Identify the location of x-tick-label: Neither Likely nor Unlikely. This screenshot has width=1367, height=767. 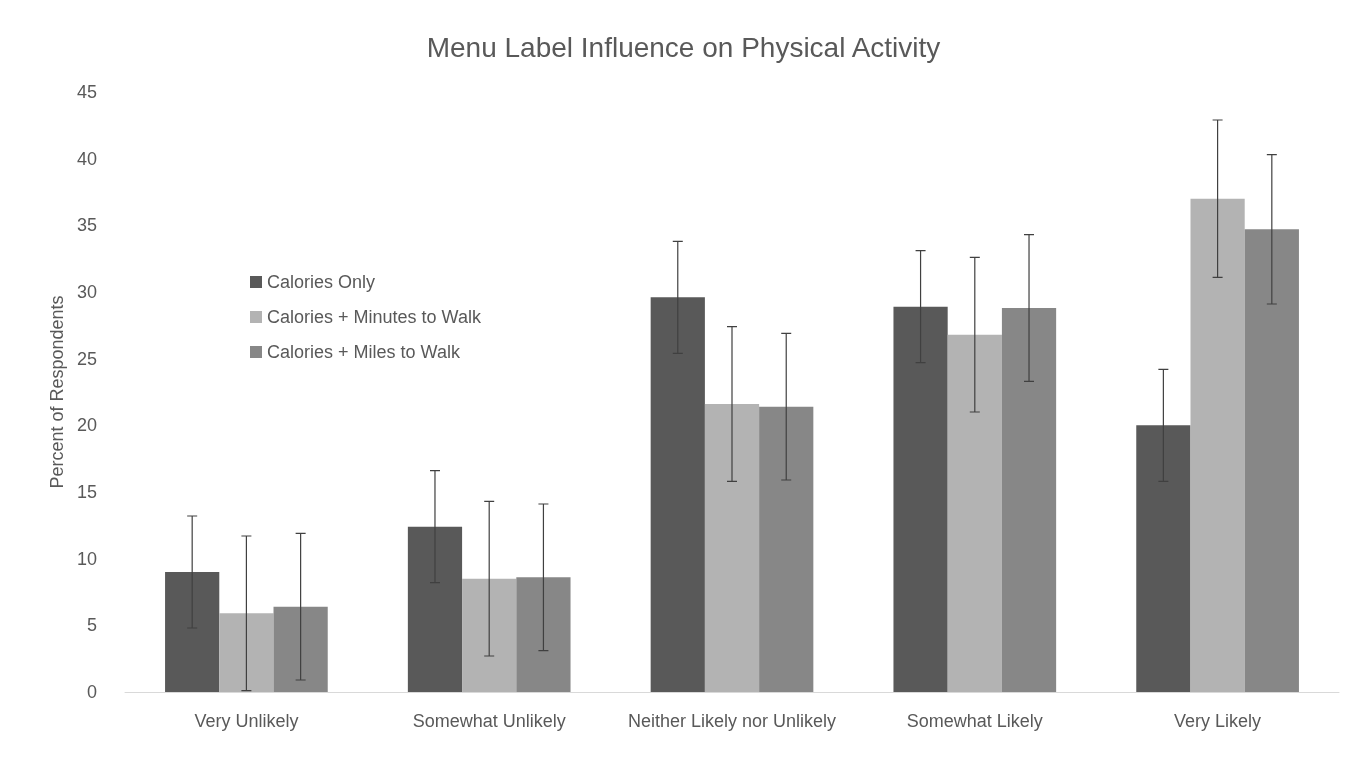
(732, 721).